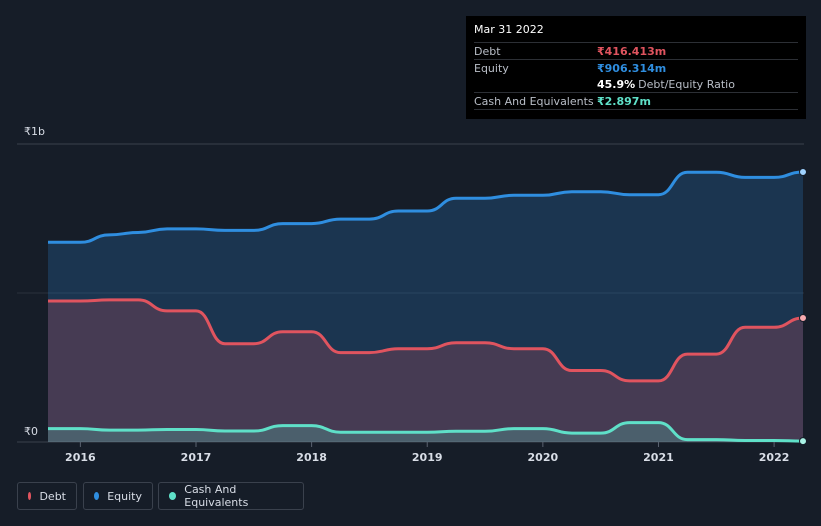 The height and width of the screenshot is (526, 821). Describe the element at coordinates (30, 496) in the screenshot. I see `debt-dot-icon` at that location.